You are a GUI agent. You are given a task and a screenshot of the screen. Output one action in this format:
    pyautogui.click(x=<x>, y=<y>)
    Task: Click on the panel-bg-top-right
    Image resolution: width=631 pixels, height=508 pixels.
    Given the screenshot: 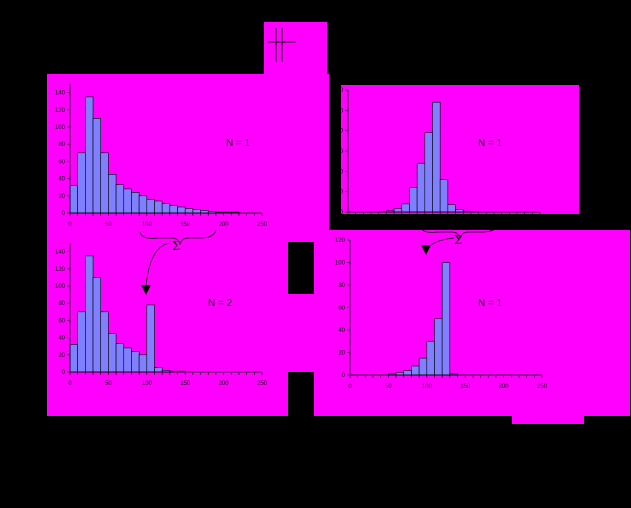 What is the action you would take?
    pyautogui.click(x=460, y=149)
    